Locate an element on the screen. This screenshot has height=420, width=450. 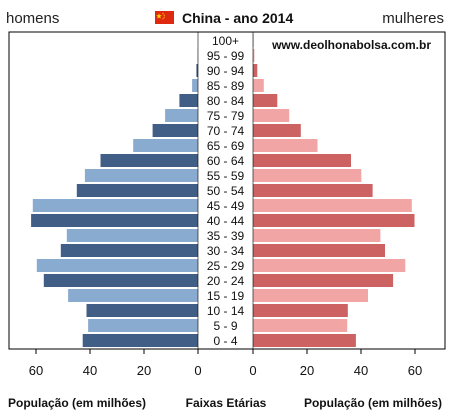
source-label: www.deolhonabolsa.com.br is located at coordinates (351, 45).